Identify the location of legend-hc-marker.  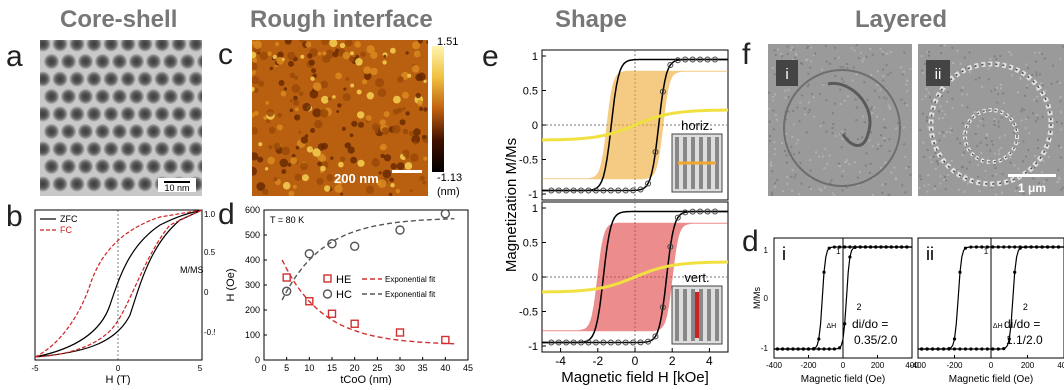
(328, 294).